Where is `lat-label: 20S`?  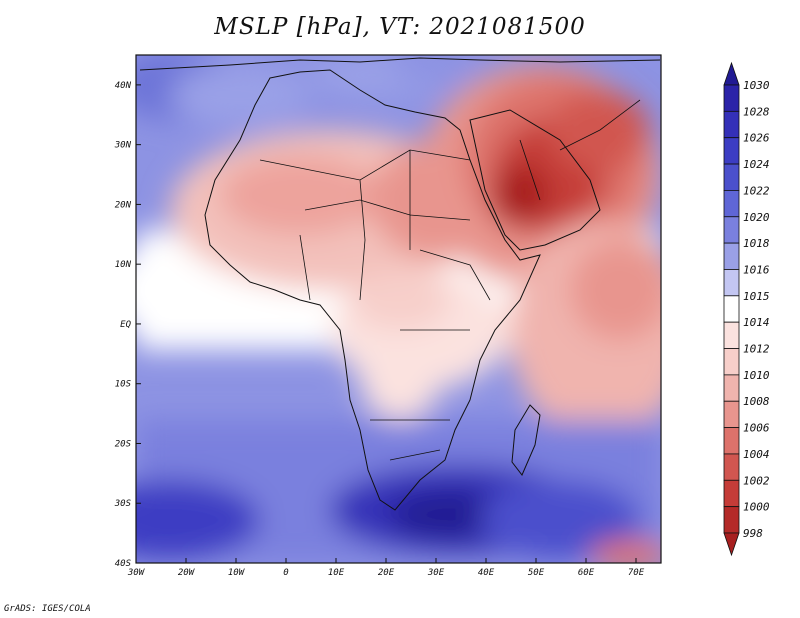
lat-label: 20S is located at coordinates (123, 444).